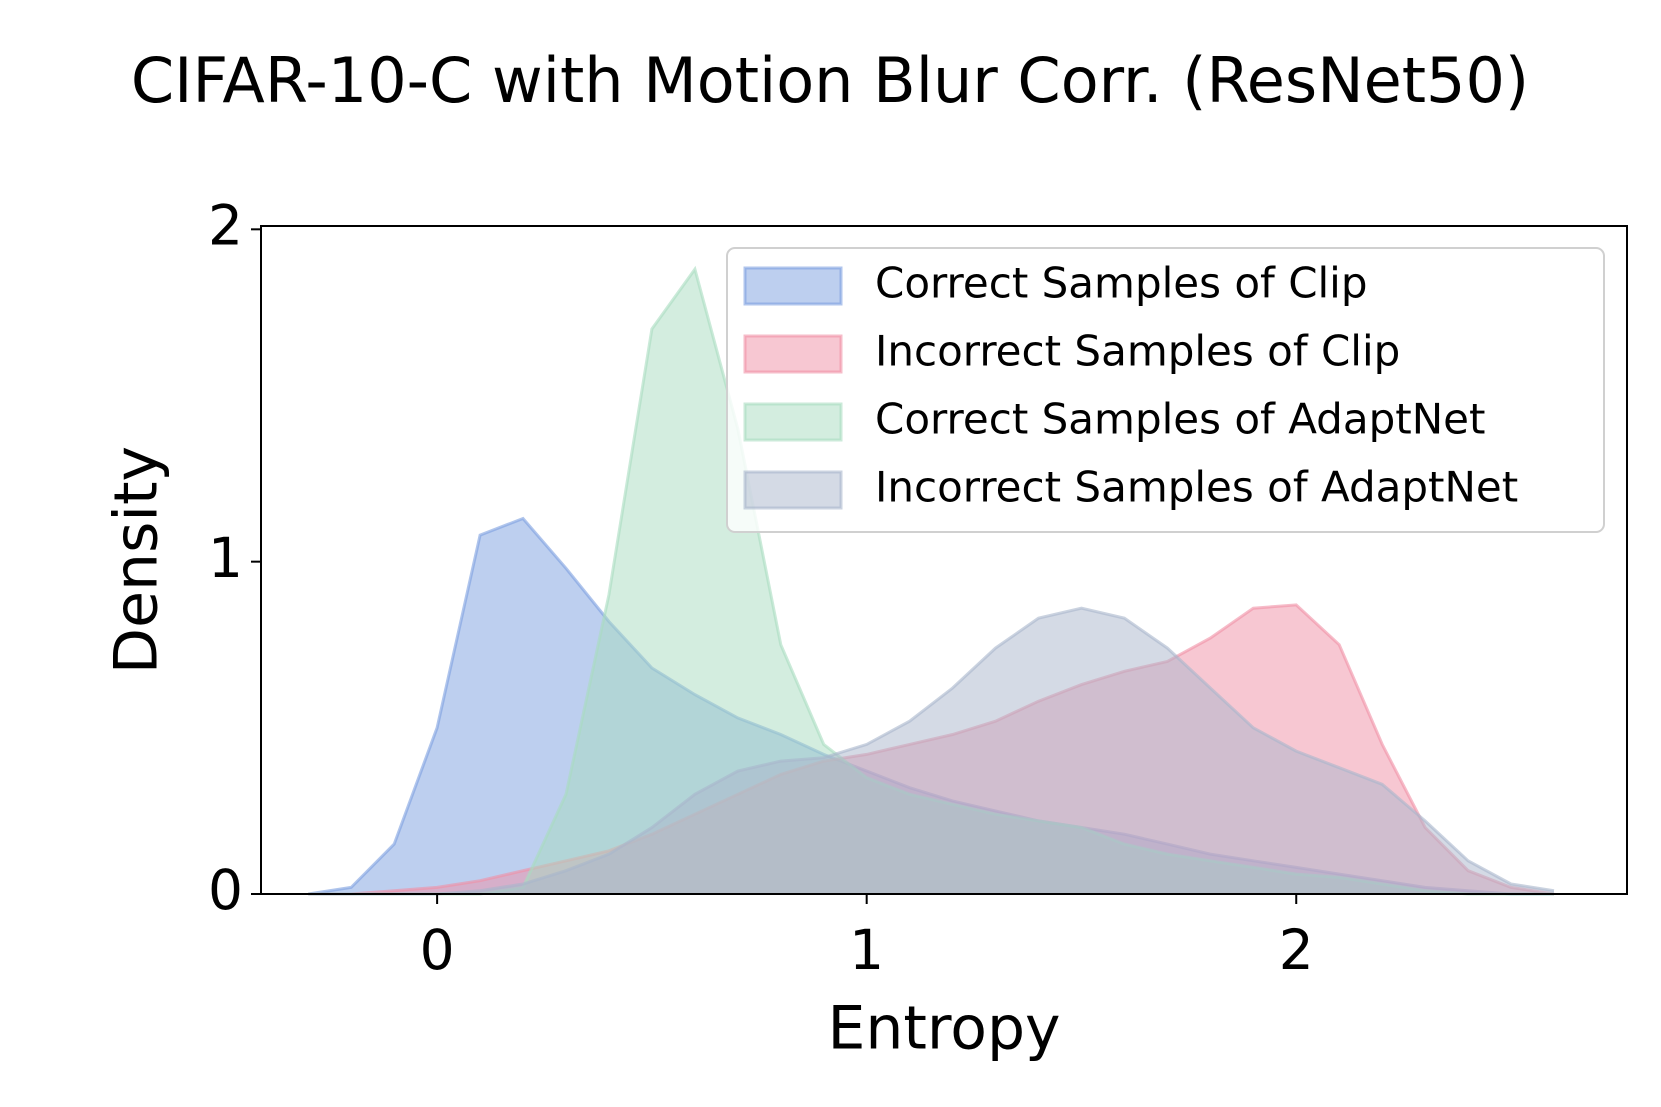 The height and width of the screenshot is (1107, 1661). What do you see at coordinates (1296, 950) in the screenshot?
I see `x-tick-label: 2` at bounding box center [1296, 950].